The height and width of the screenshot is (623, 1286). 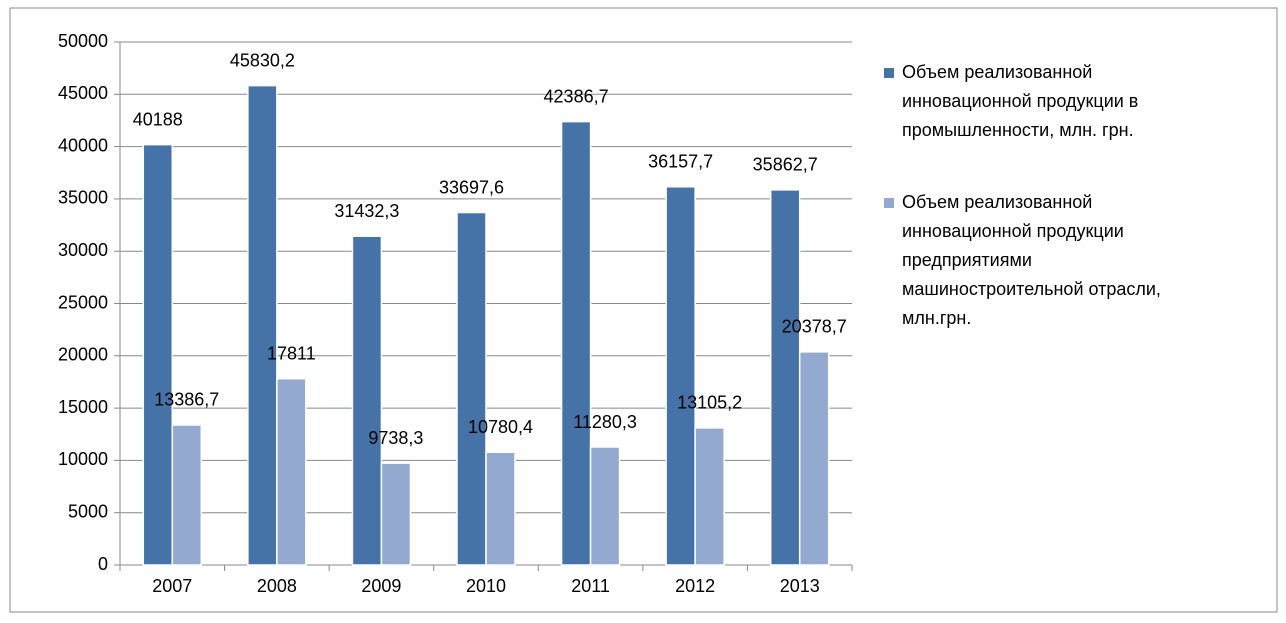 I want to click on value-label: 13386,7, so click(x=186, y=400).